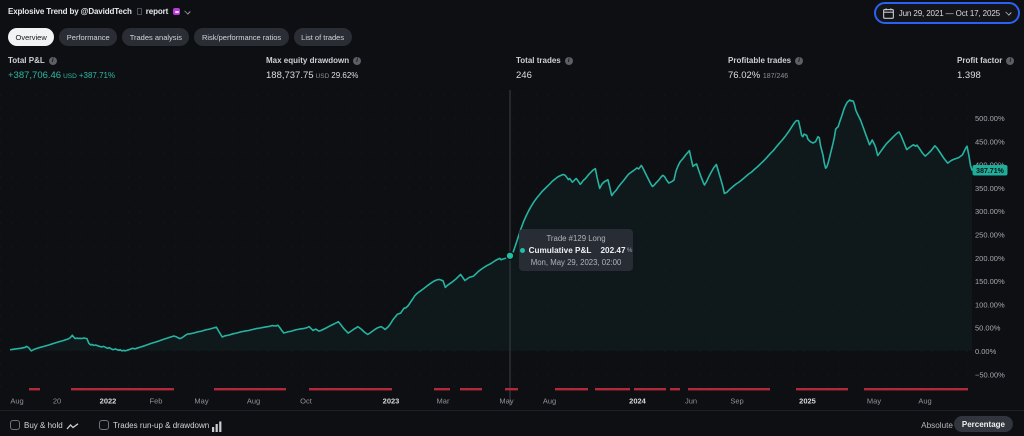  I want to click on svg-text: 20, so click(57, 401).